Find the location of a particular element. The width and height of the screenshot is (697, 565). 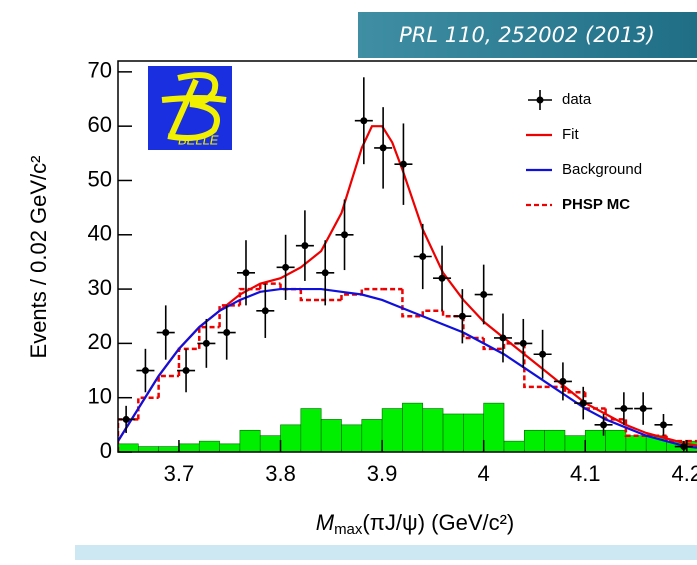

legend-label: data is located at coordinates (577, 99).